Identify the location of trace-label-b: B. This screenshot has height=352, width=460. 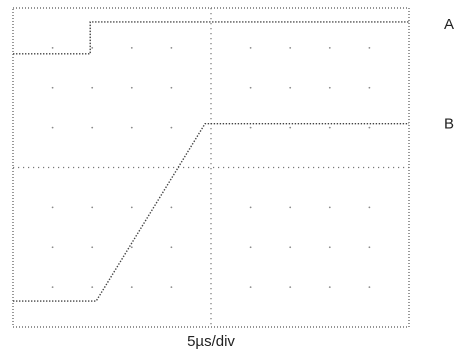
(449, 124).